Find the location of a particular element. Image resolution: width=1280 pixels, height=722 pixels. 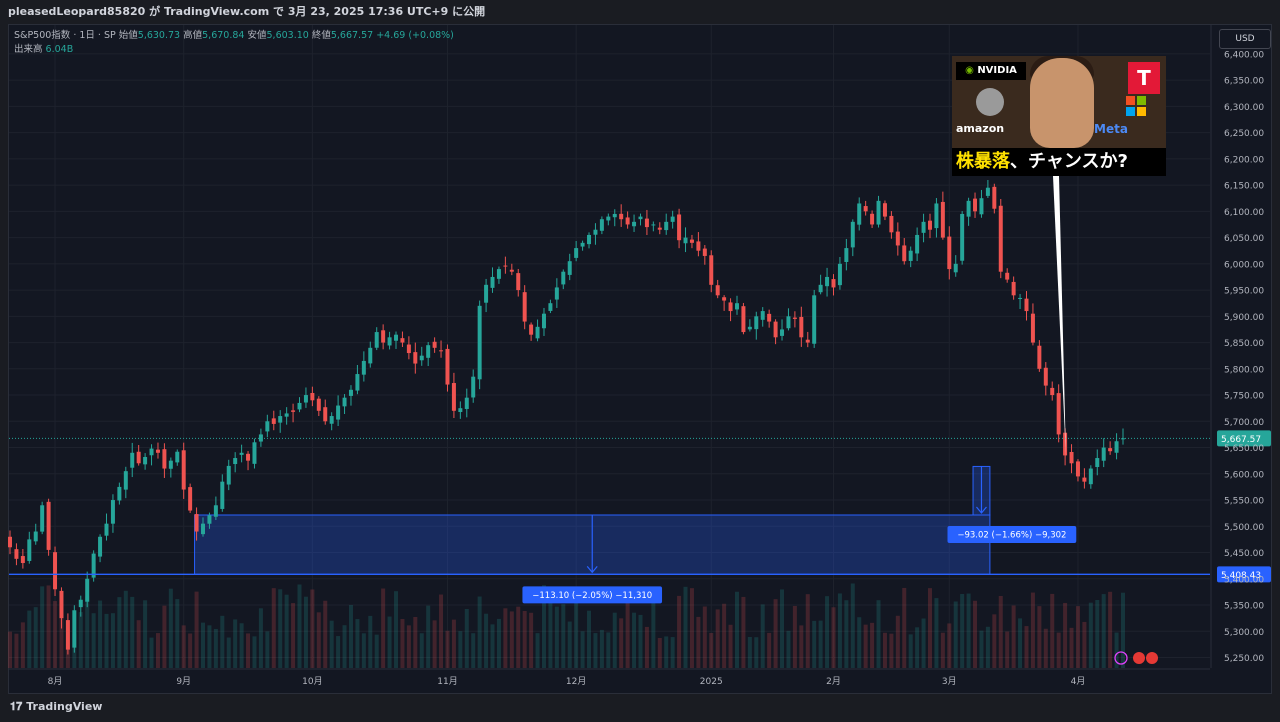

tradingview-logo: 𝟏𝟕 TradingView is located at coordinates (56, 706).